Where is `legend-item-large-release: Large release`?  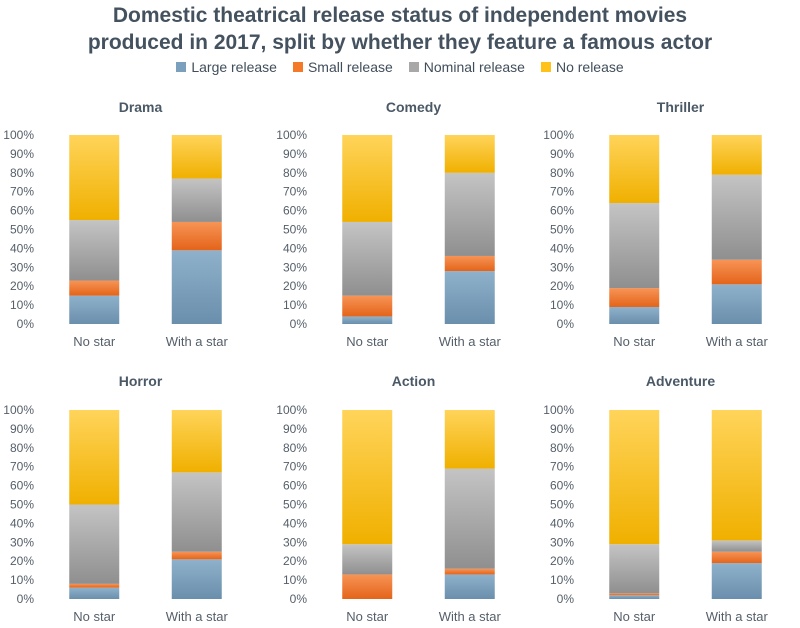 legend-item-large-release: Large release is located at coordinates (226, 67).